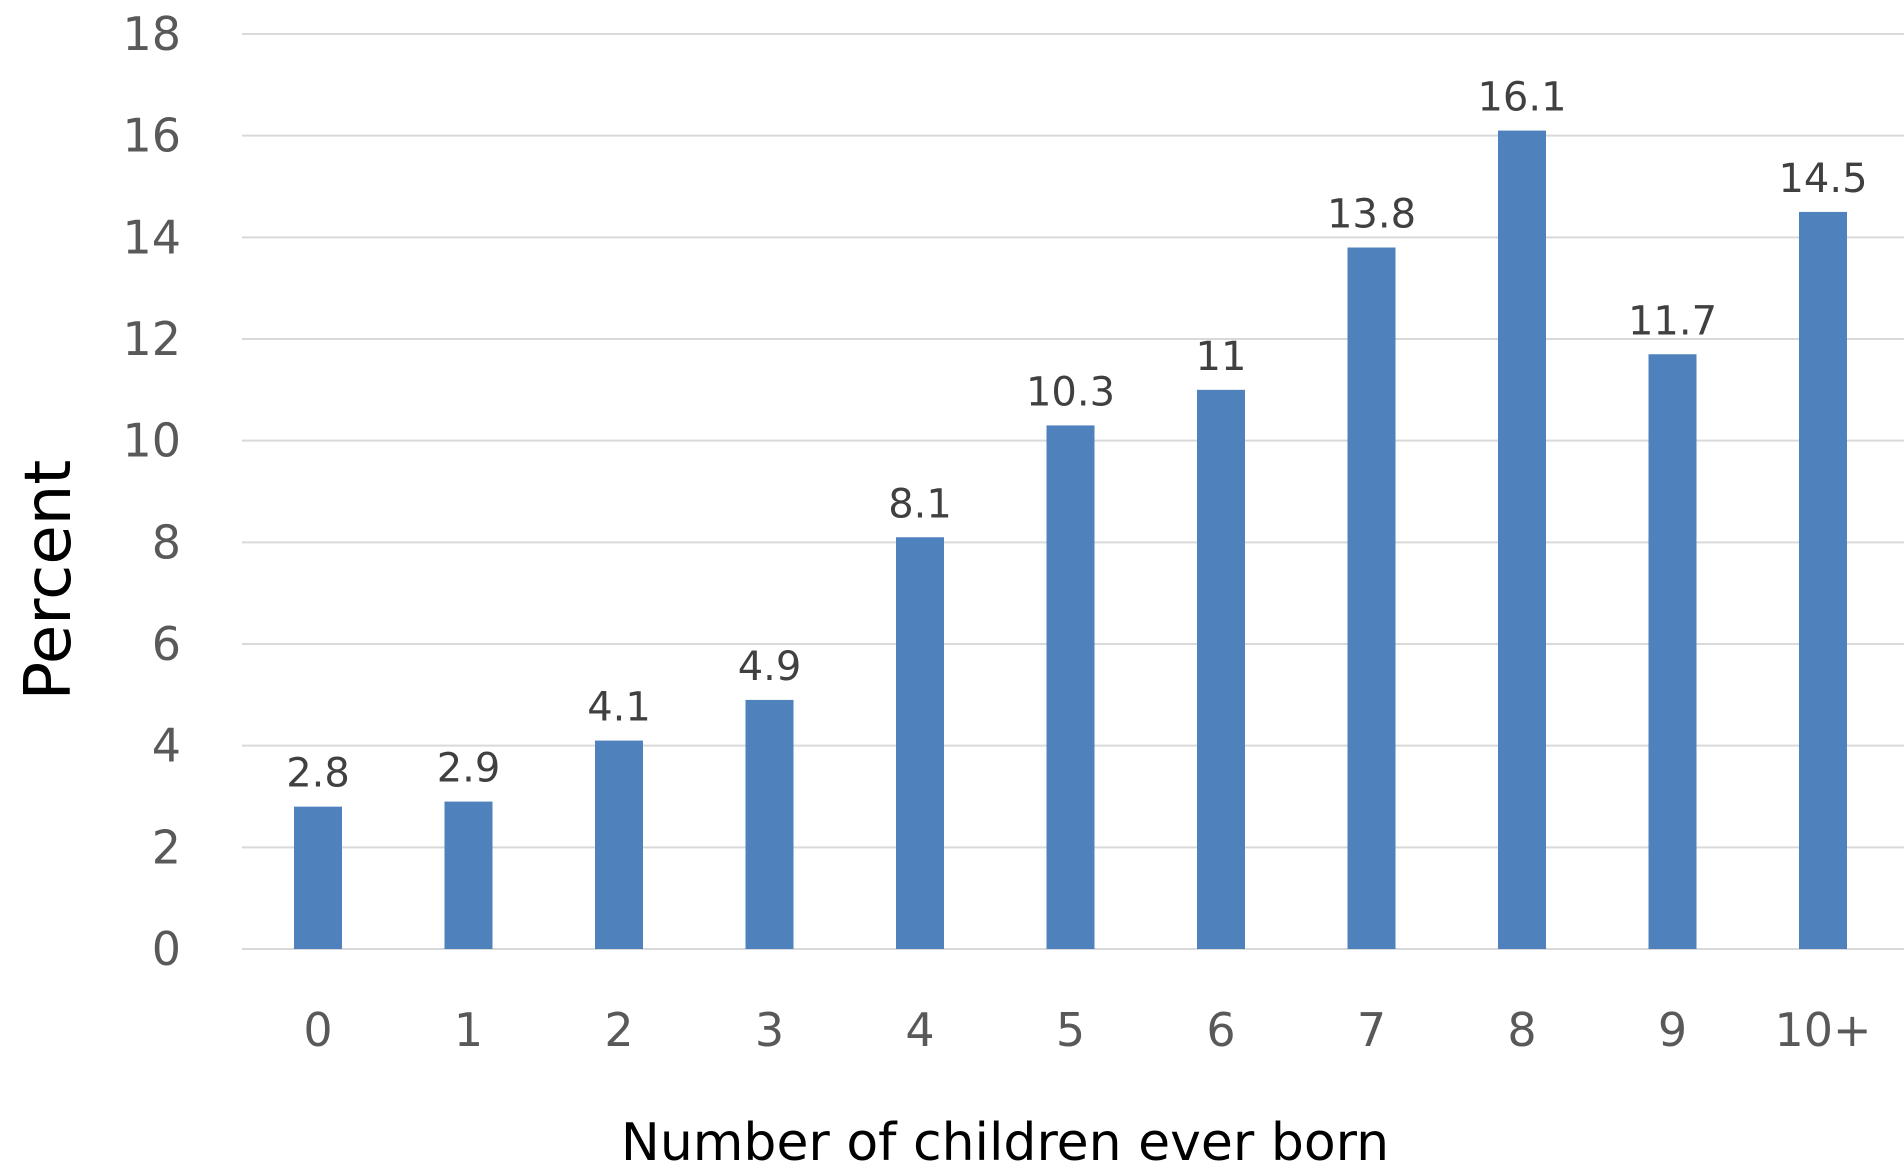  Describe the element at coordinates (49, 580) in the screenshot. I see `y-axis-title: Percent` at that location.